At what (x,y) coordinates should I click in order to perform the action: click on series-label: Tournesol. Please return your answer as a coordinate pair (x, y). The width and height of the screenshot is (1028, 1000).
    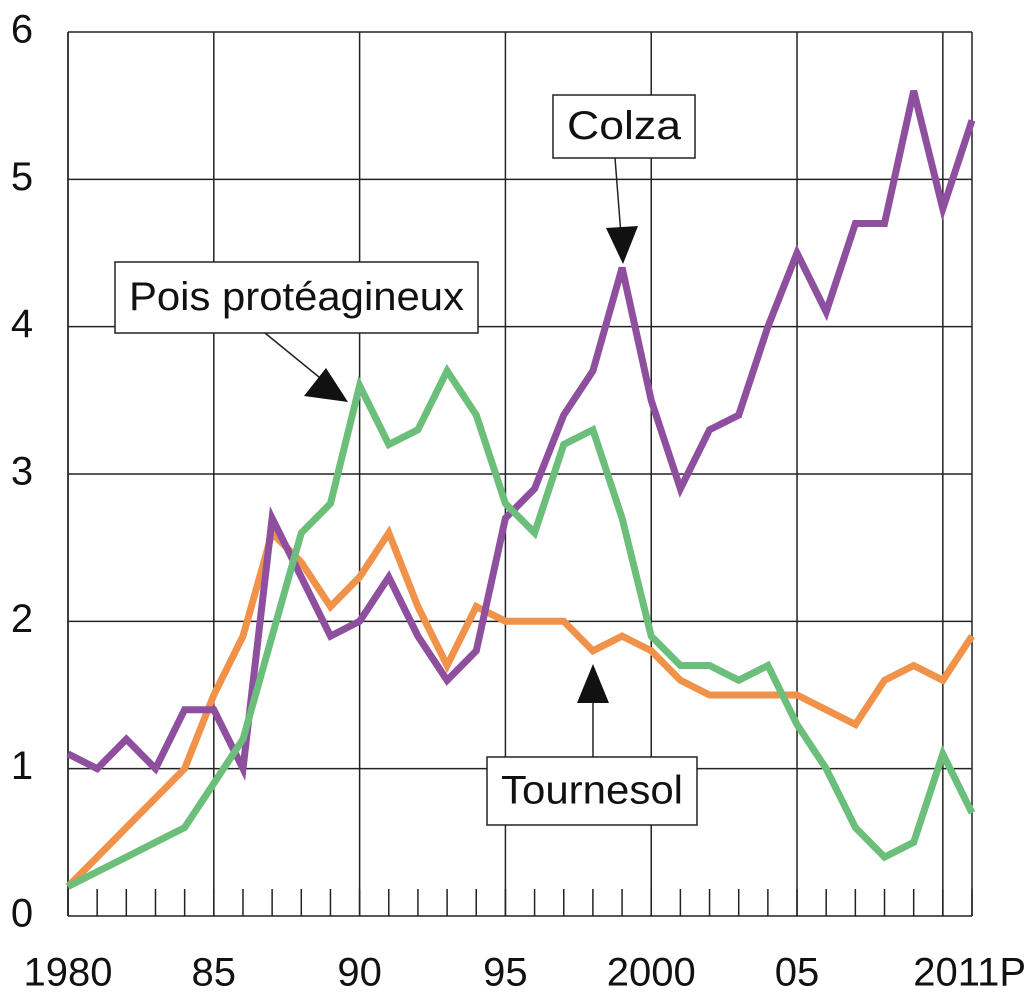
    Looking at the image, I should click on (592, 791).